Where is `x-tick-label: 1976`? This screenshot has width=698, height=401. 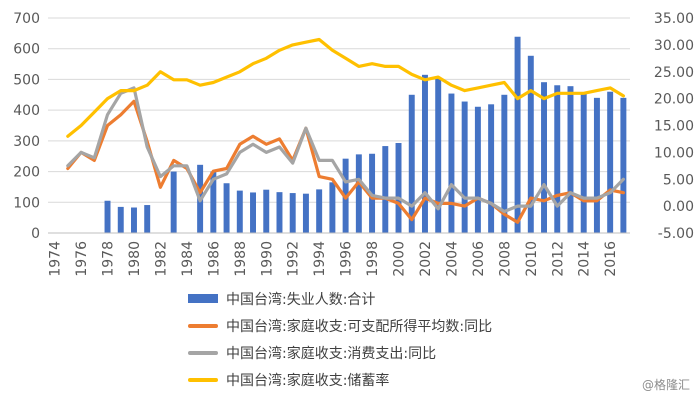
x-tick-label: 1976 is located at coordinates (82, 259).